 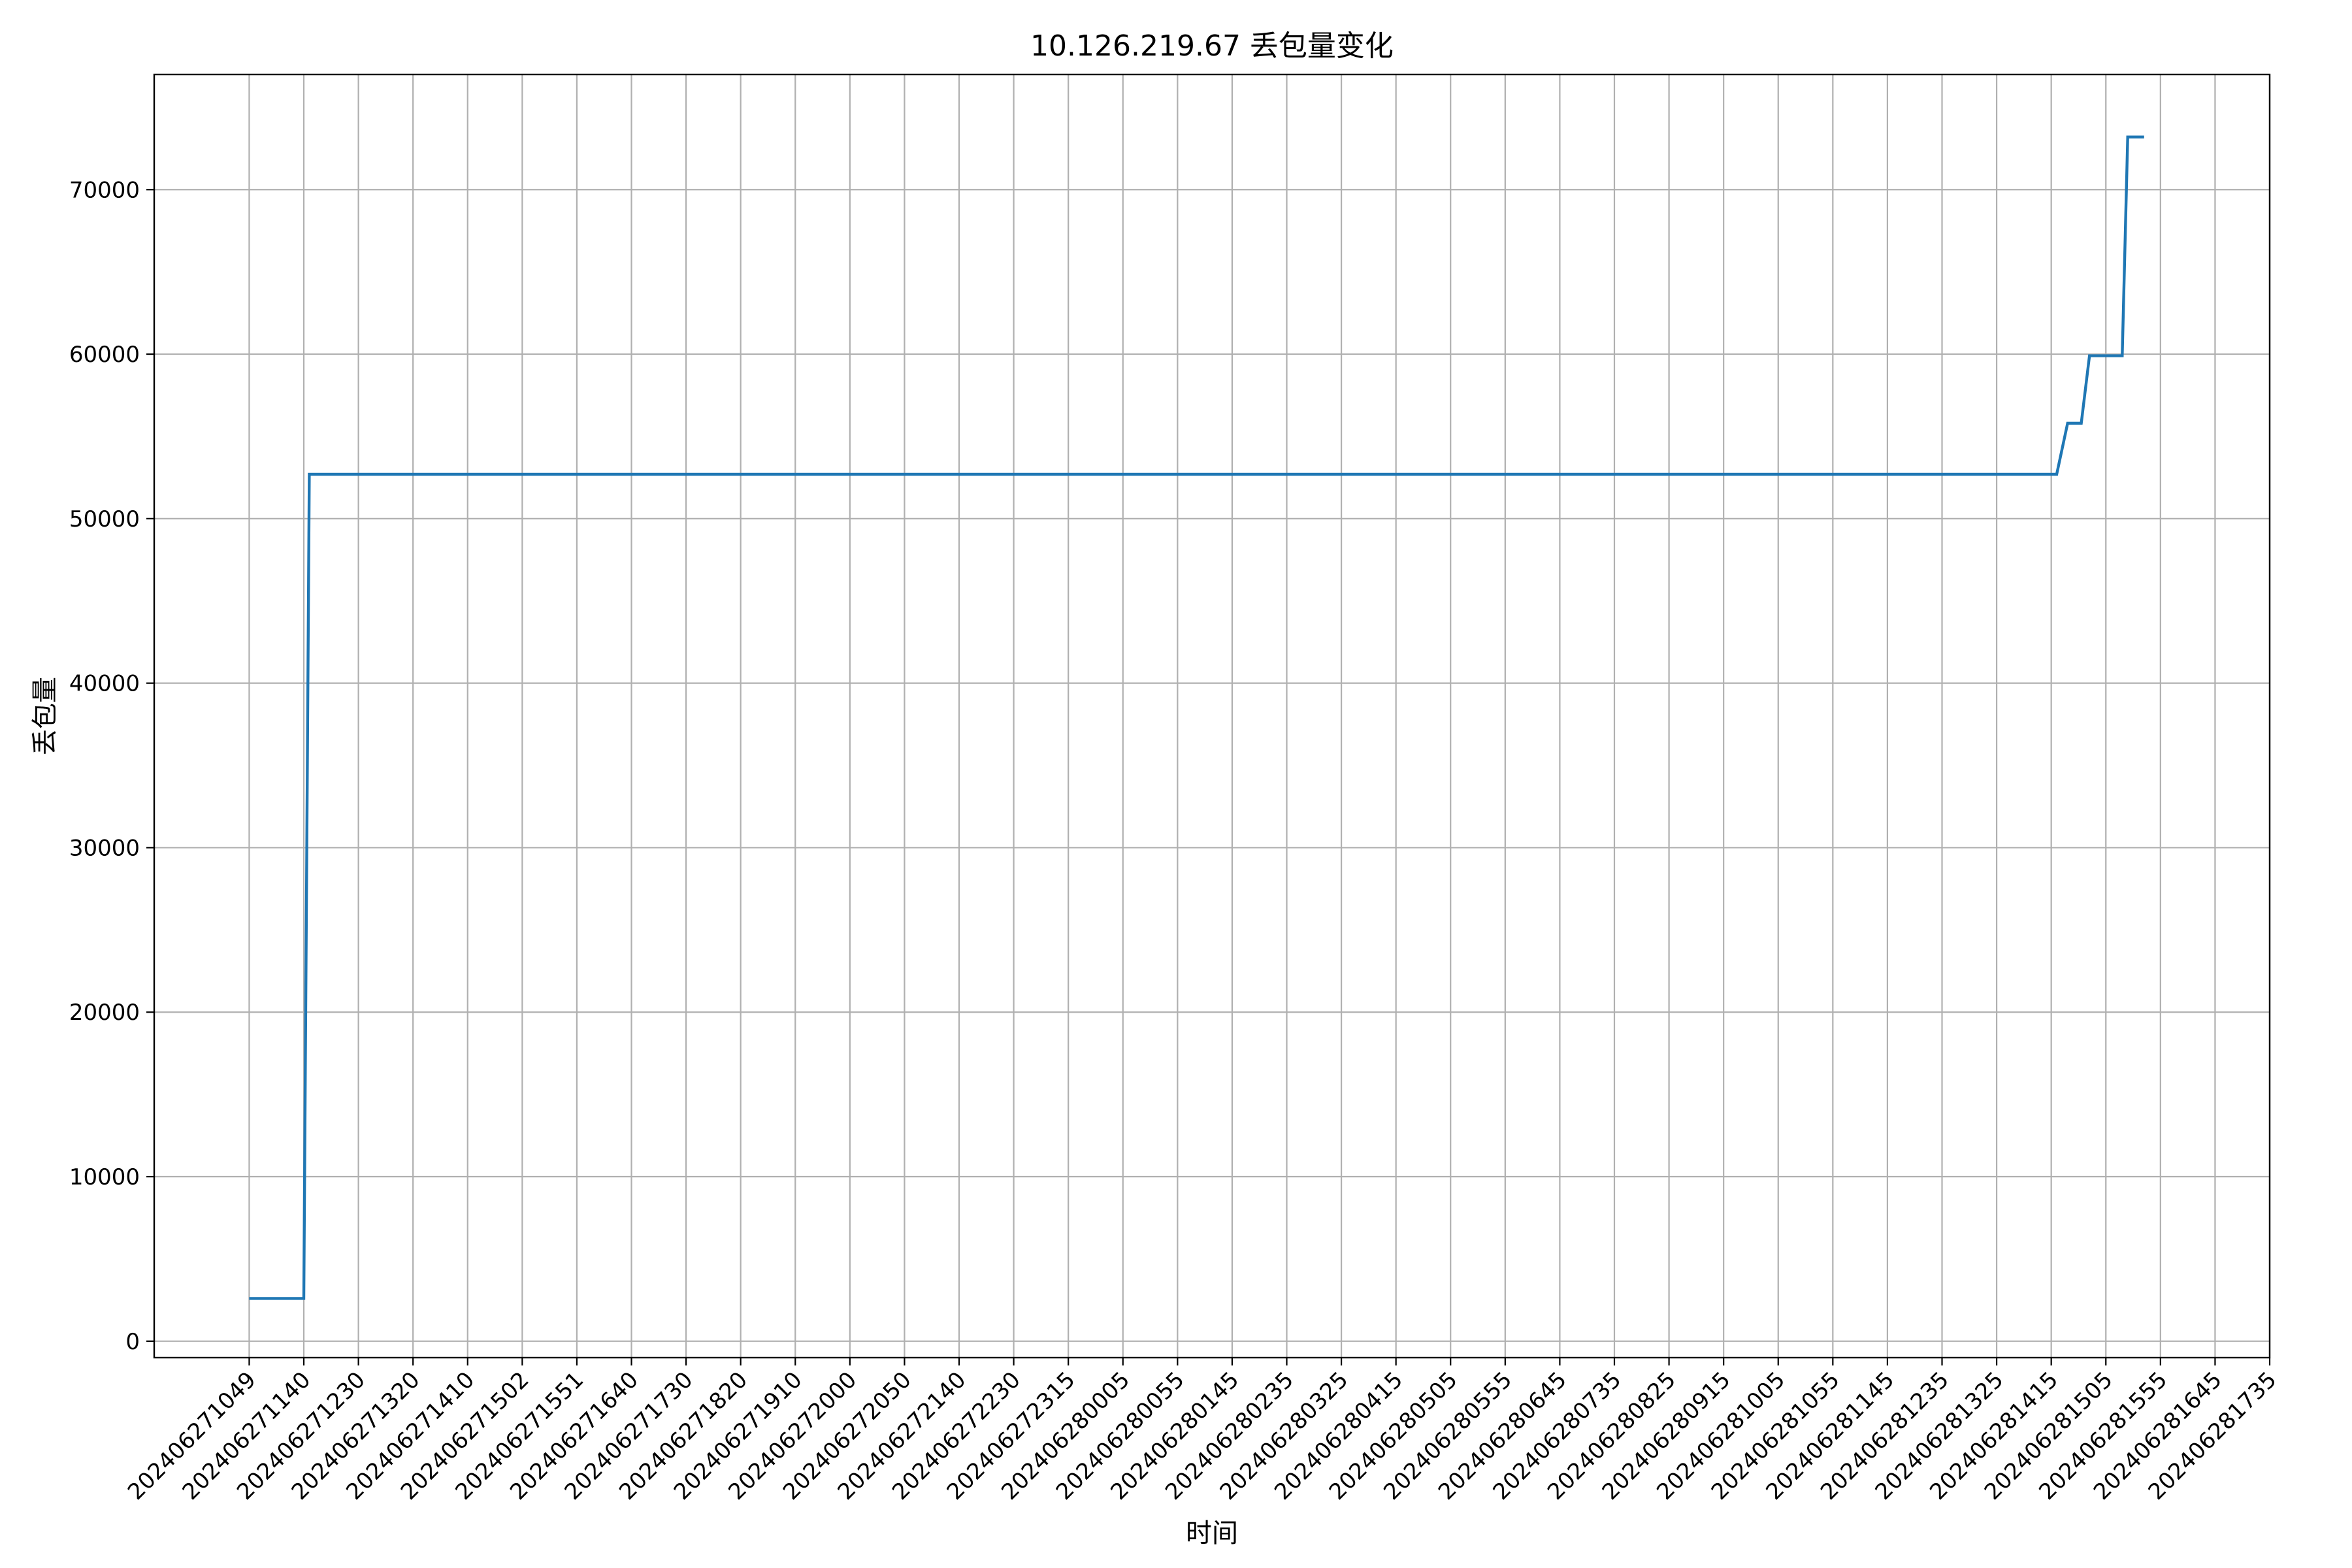 What do you see at coordinates (104, 1013) in the screenshot?
I see `y-tick-label: 20000` at bounding box center [104, 1013].